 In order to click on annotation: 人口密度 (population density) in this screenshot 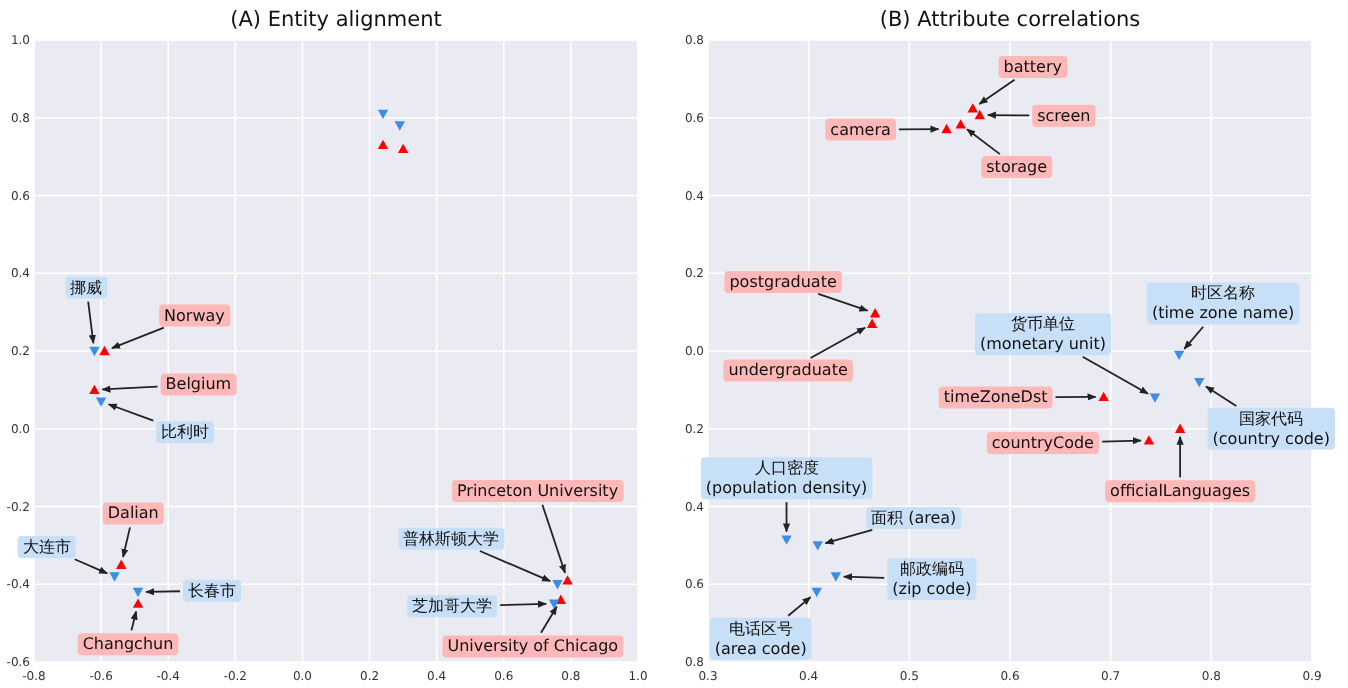, I will do `click(786, 478)`.